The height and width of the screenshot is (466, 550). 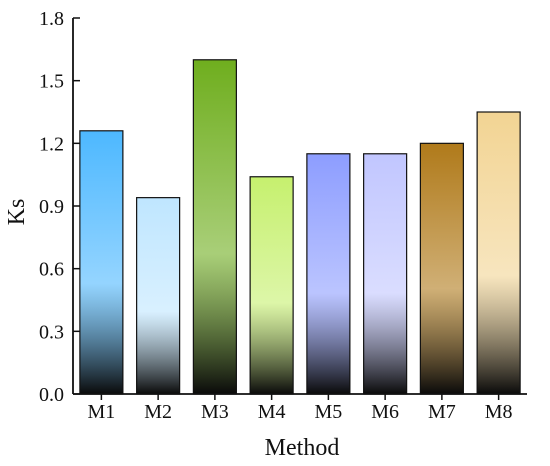 What do you see at coordinates (158, 296) in the screenshot?
I see `bar-m2` at bounding box center [158, 296].